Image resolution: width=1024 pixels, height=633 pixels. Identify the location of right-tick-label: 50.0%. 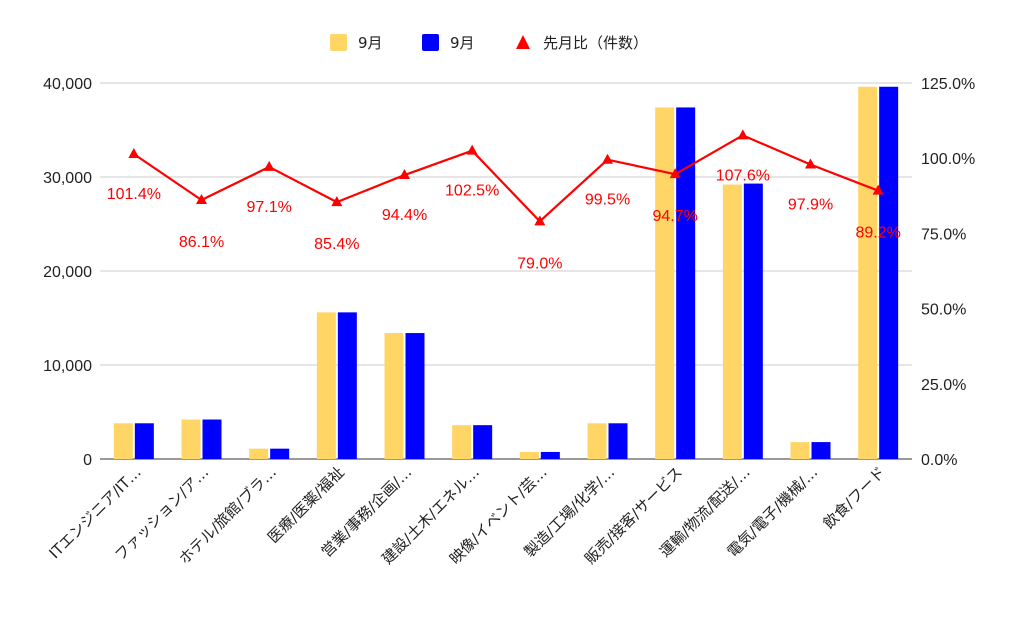
(943, 310).